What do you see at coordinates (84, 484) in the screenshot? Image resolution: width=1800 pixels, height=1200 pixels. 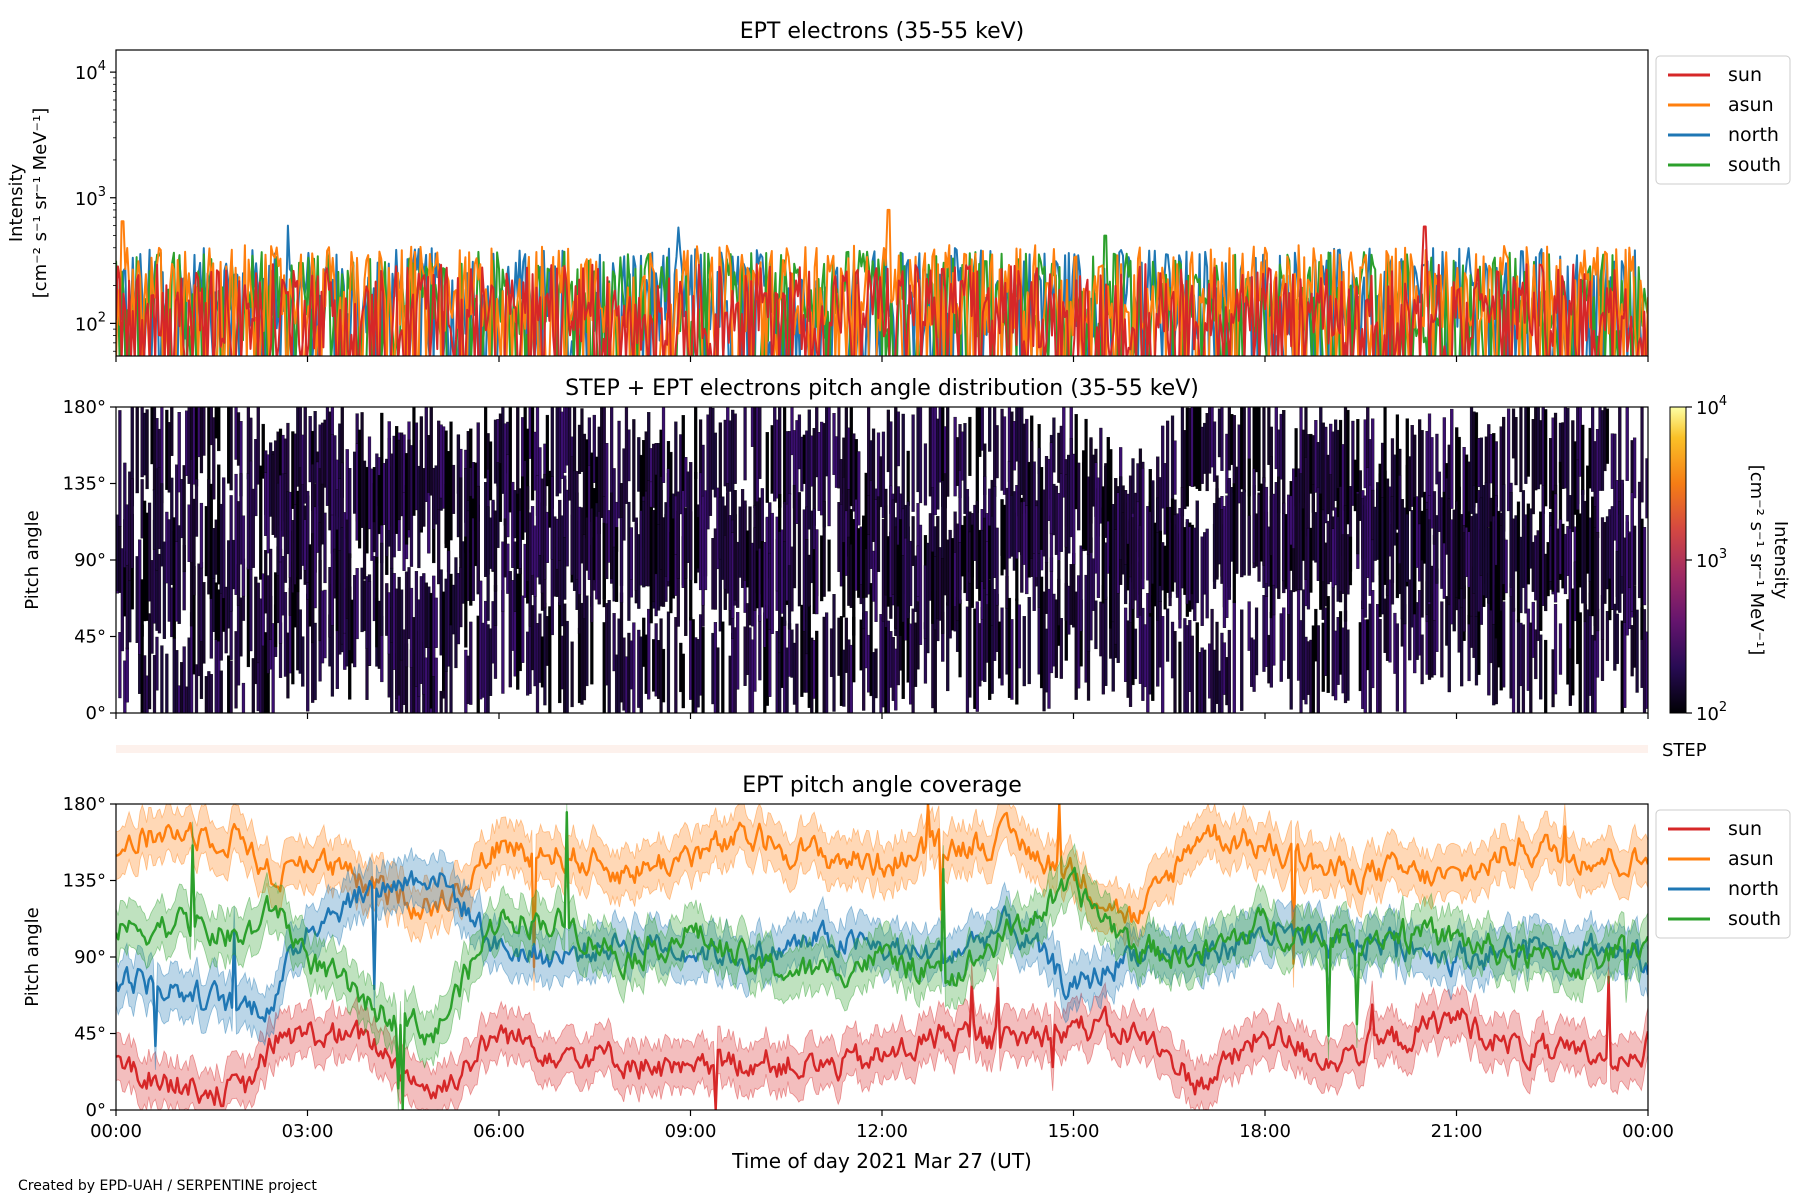 I see `panel2-ytick-label: 135°` at bounding box center [84, 484].